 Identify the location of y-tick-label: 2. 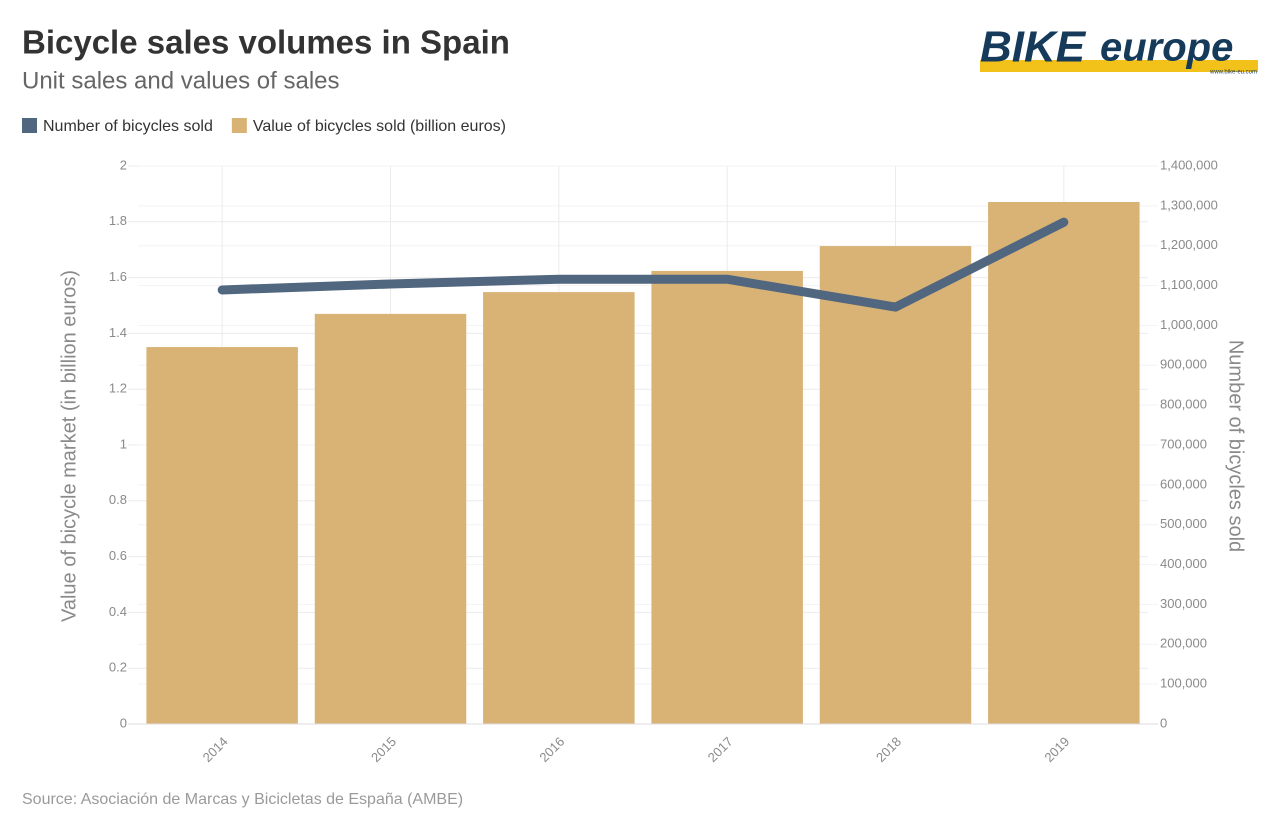
(123, 164).